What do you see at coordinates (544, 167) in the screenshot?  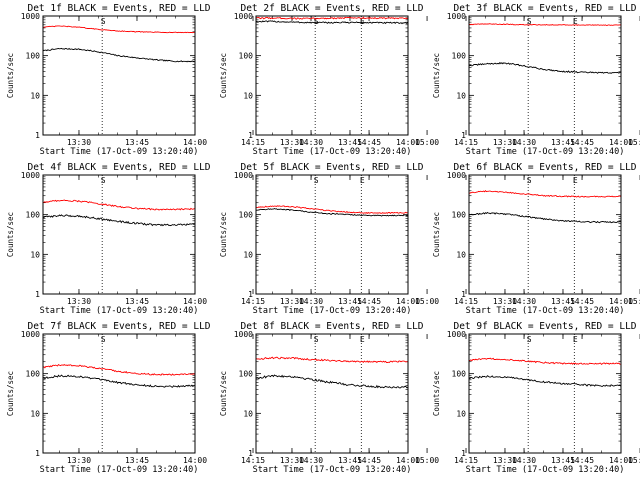 I see `panel-title: Det 6f BLACK = Events, RED = LLD` at bounding box center [544, 167].